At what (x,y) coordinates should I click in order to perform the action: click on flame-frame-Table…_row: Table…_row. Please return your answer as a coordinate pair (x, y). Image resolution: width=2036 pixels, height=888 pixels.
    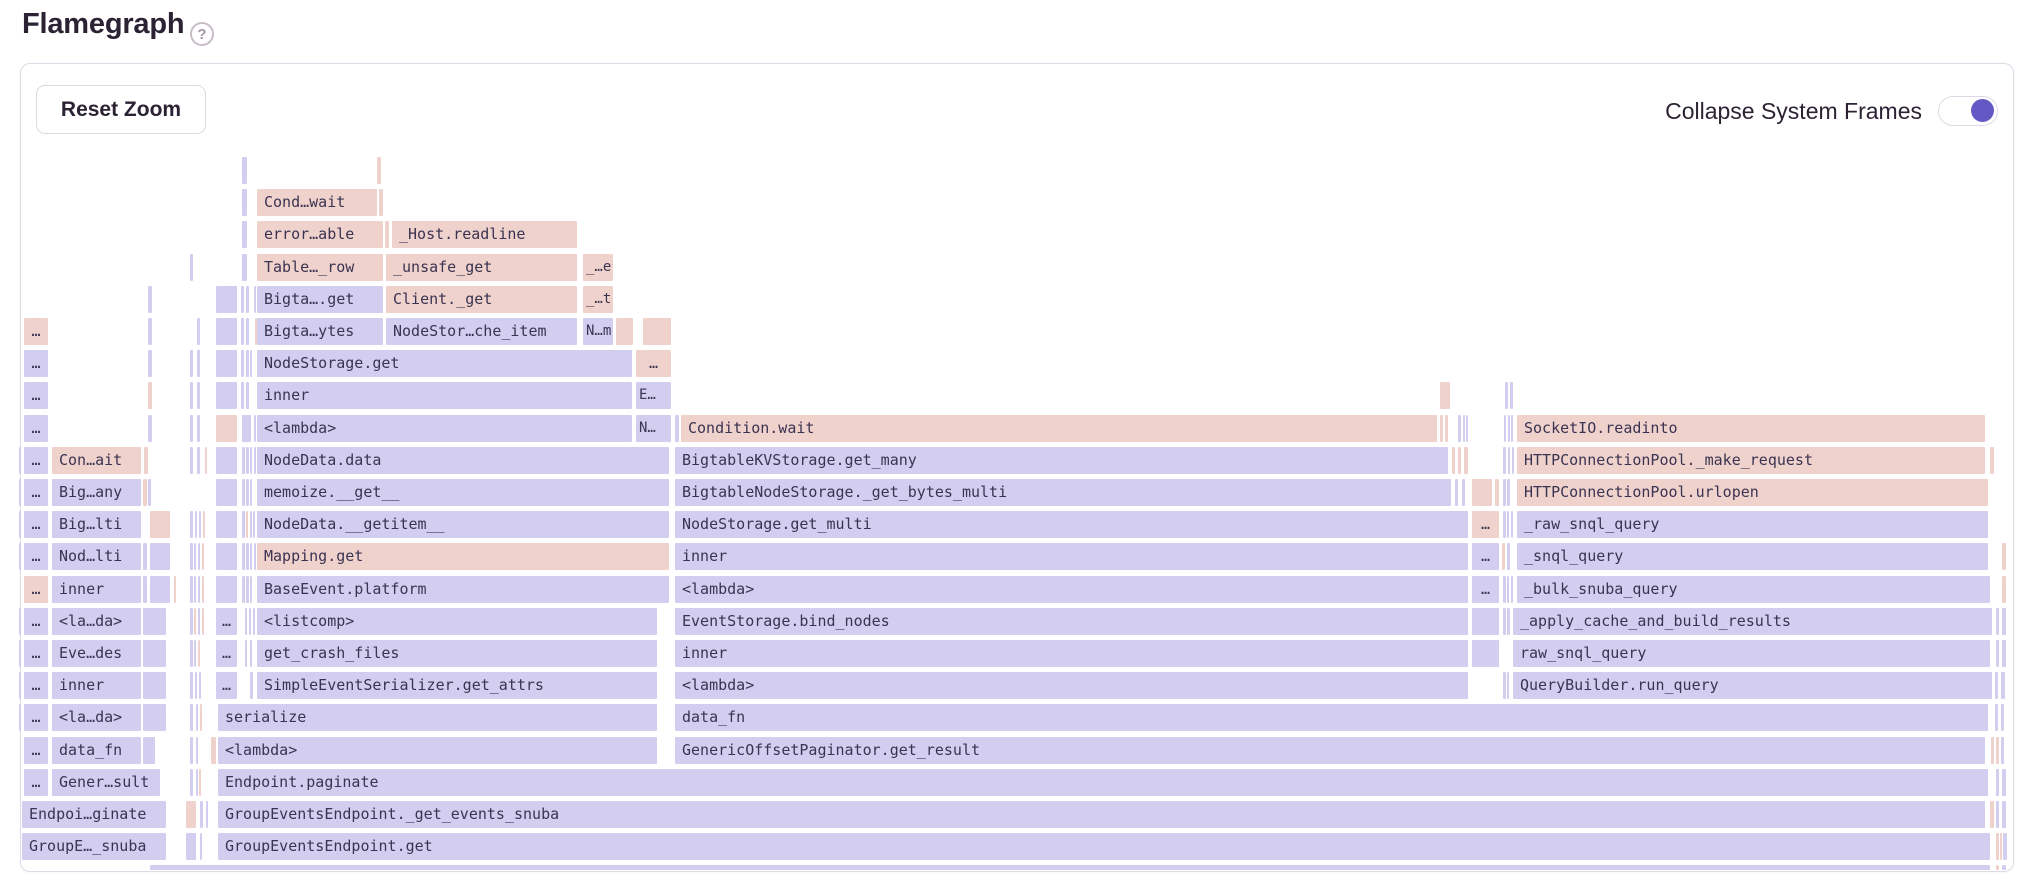
    Looking at the image, I should click on (320, 267).